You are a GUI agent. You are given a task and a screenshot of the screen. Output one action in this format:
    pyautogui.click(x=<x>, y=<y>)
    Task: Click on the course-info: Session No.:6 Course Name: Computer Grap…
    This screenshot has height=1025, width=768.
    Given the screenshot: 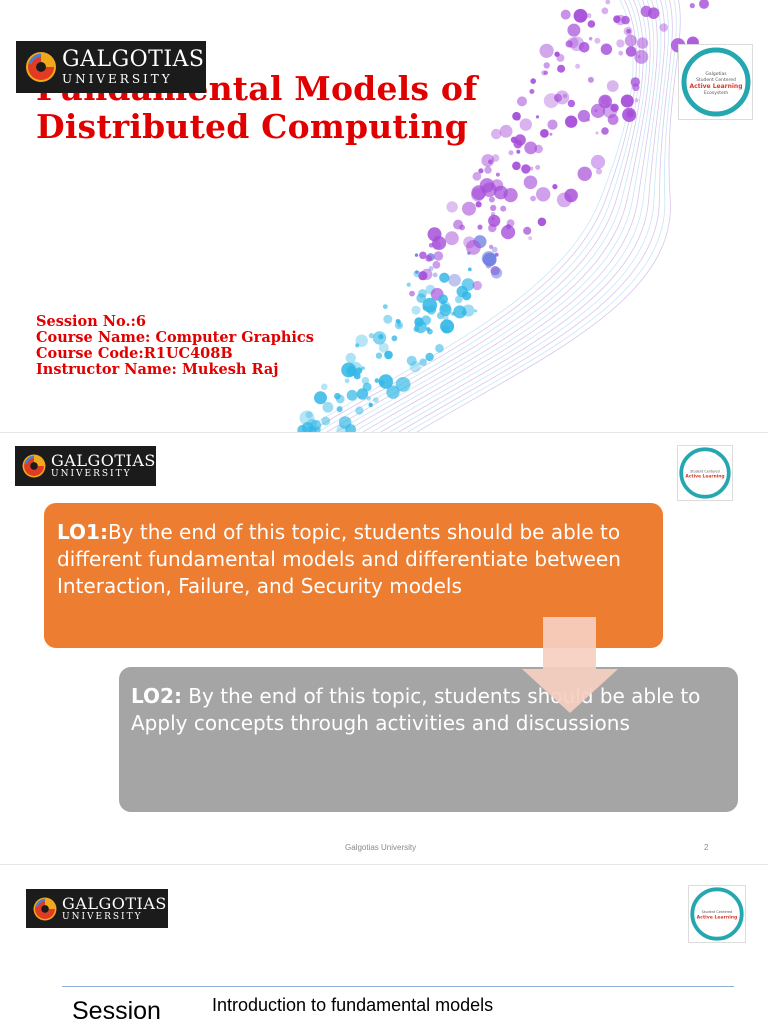 What is the action you would take?
    pyautogui.click(x=175, y=346)
    